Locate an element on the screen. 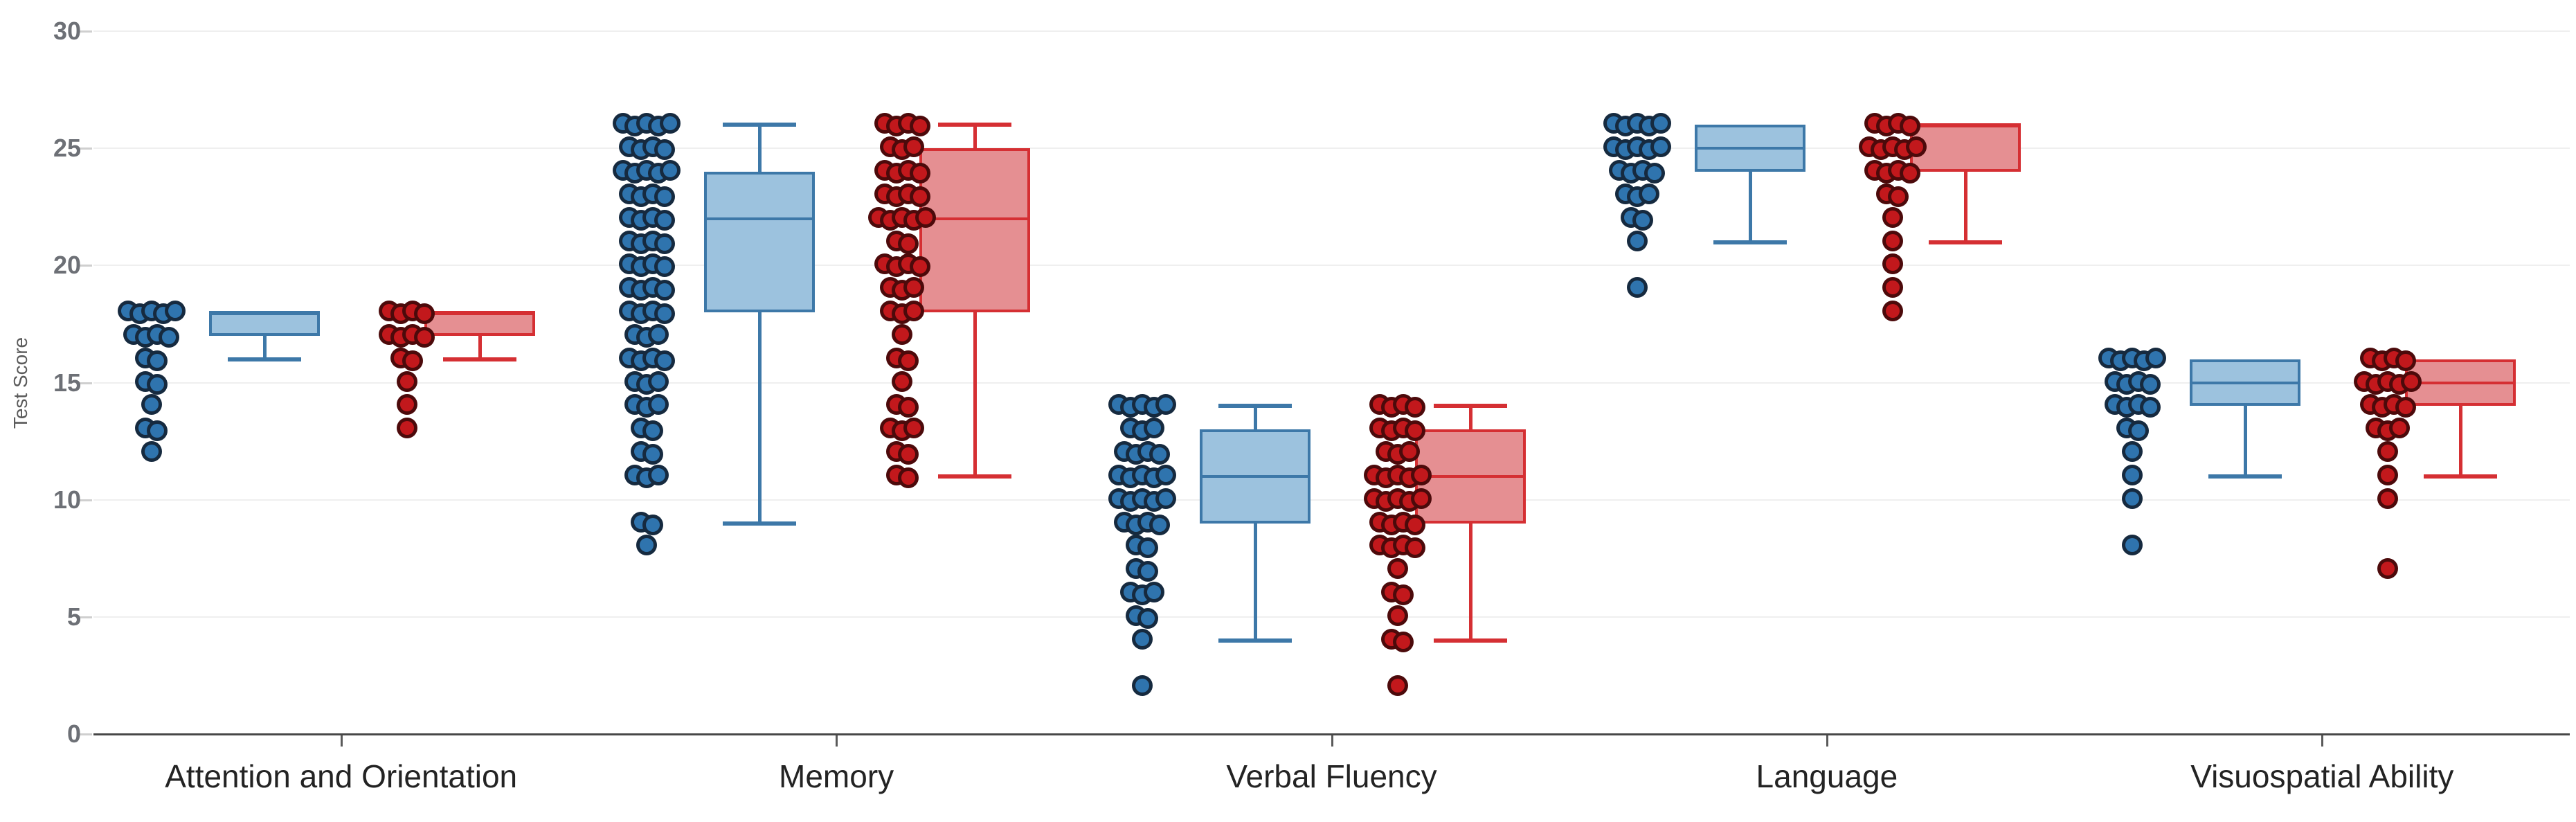 The height and width of the screenshot is (822, 2576). gridline-y30 is located at coordinates (1331, 31).